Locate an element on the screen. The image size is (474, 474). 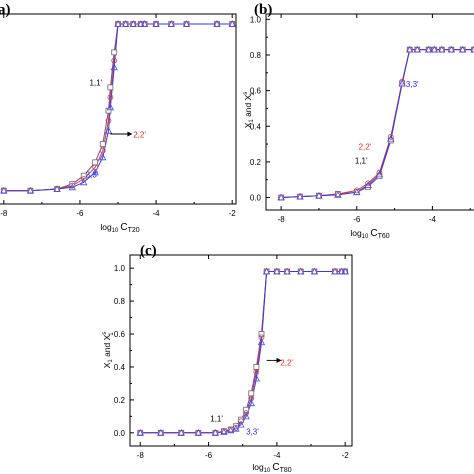
panel-b-ytick-label: 0.6 is located at coordinates (256, 91).